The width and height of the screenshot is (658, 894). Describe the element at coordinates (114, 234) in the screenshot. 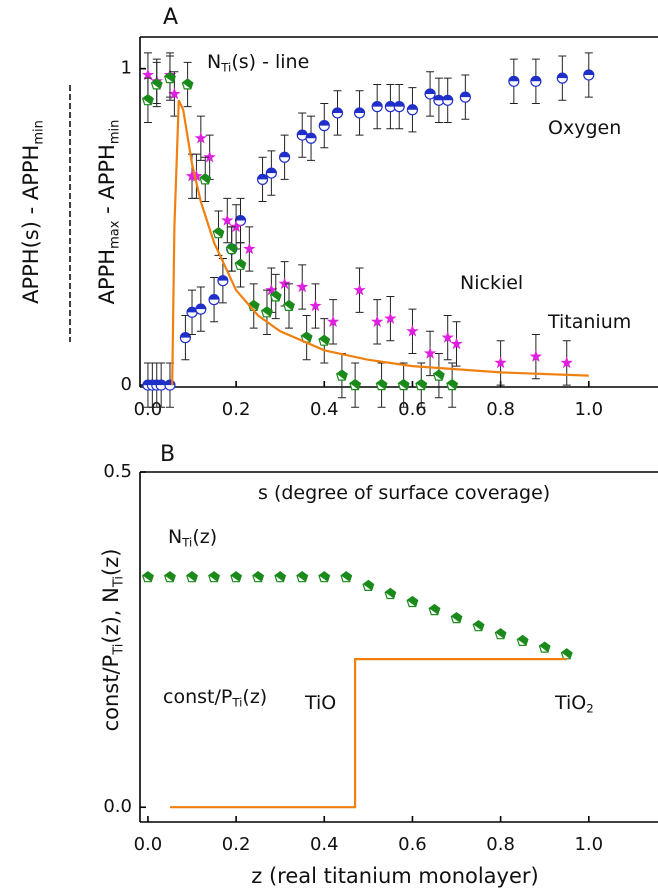

I see `subscript: max` at that location.